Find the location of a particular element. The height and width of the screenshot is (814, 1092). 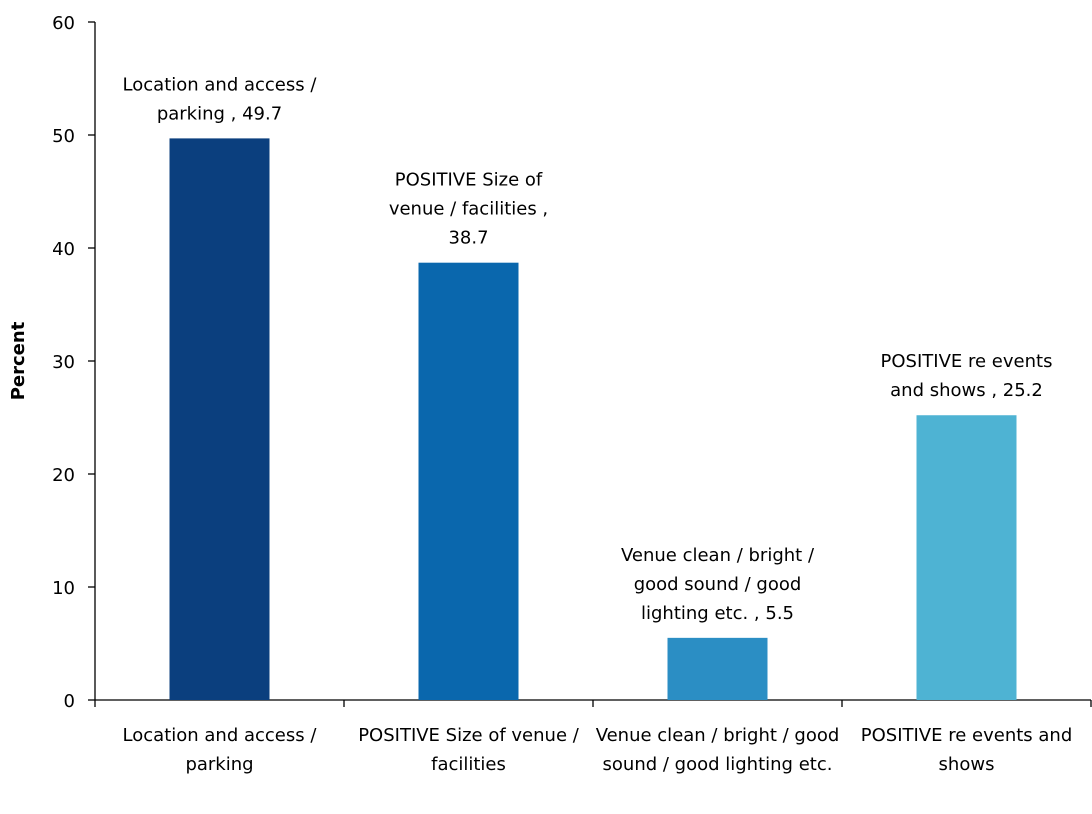

y-tick-label: 60 is located at coordinates (63, 23).